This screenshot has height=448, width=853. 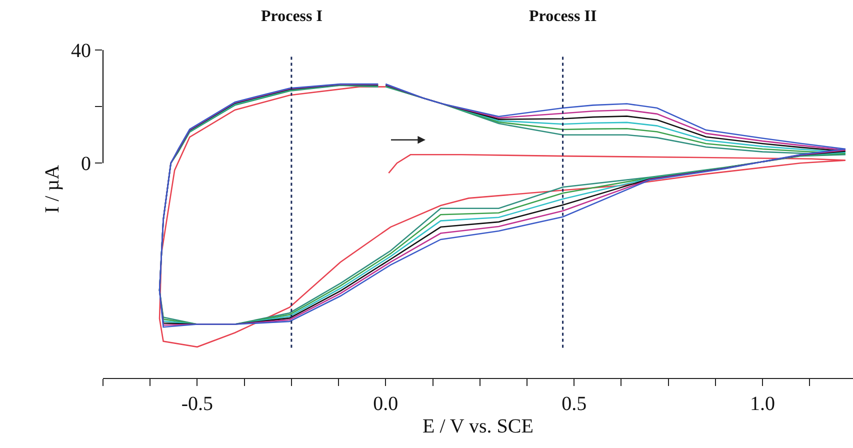 I want to click on x-axis-title: E / V vs. SCE, so click(x=478, y=427).